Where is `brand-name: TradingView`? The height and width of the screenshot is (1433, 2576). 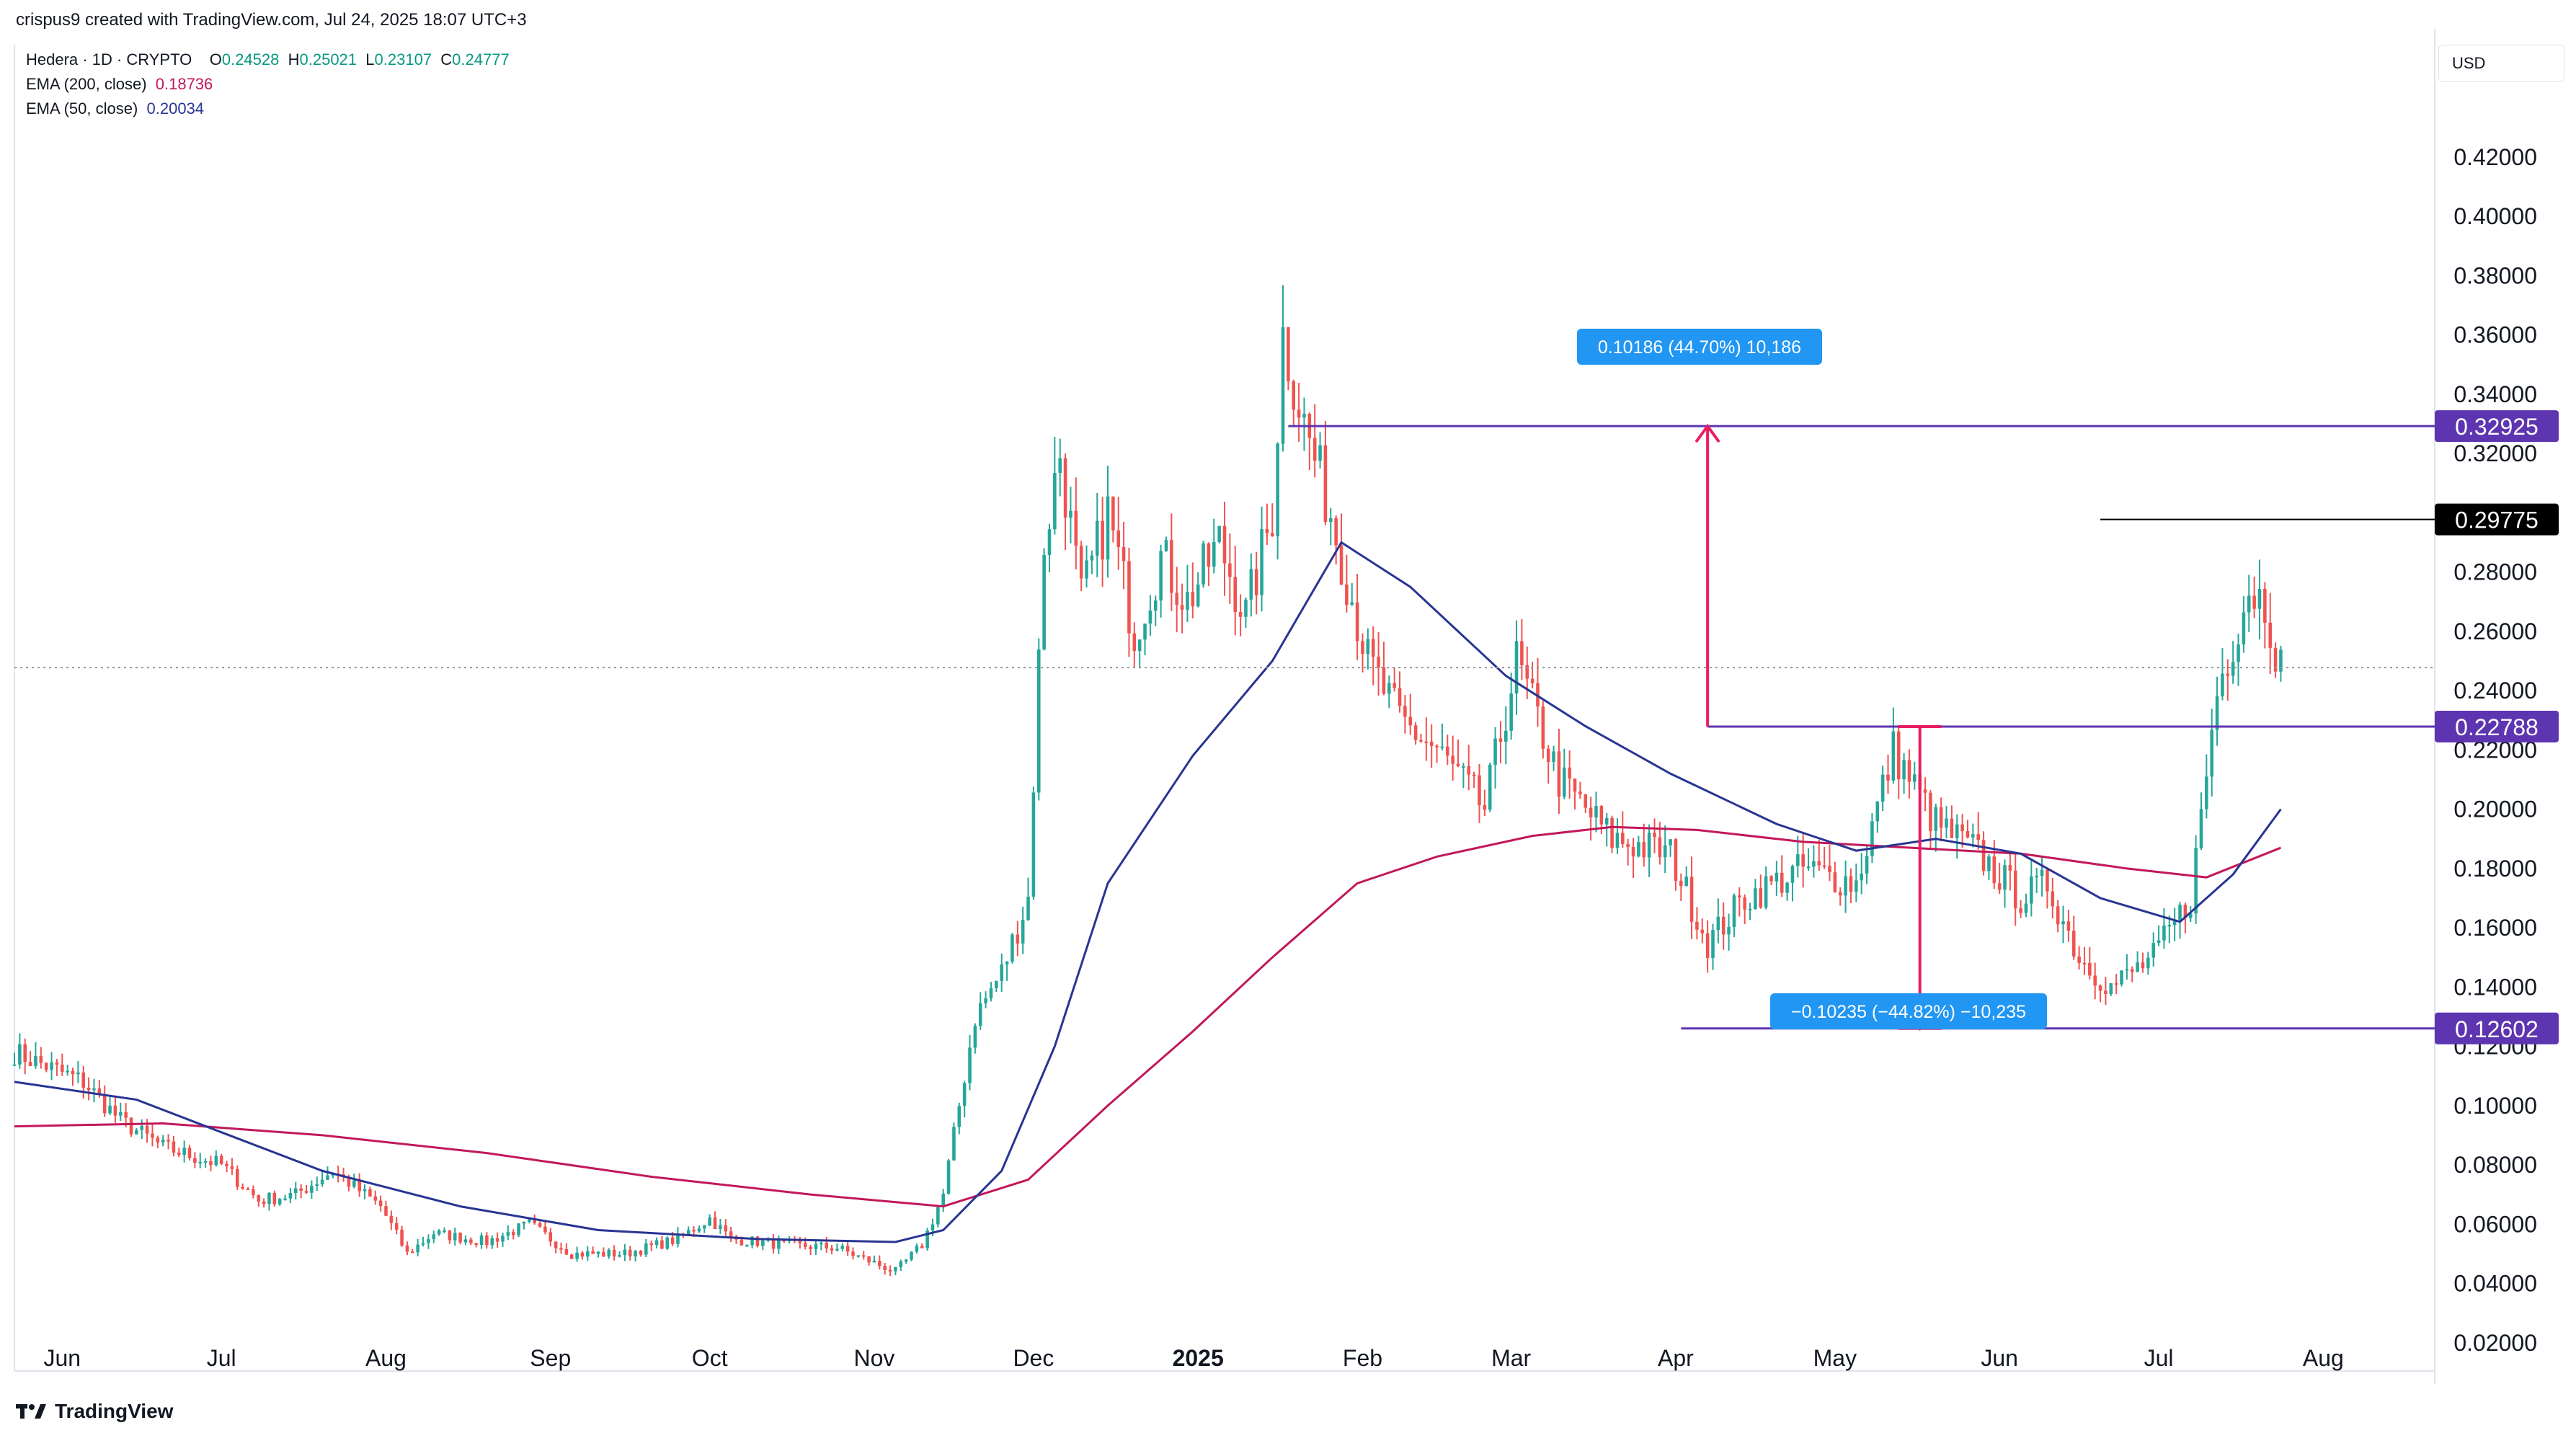
brand-name: TradingView is located at coordinates (114, 1411).